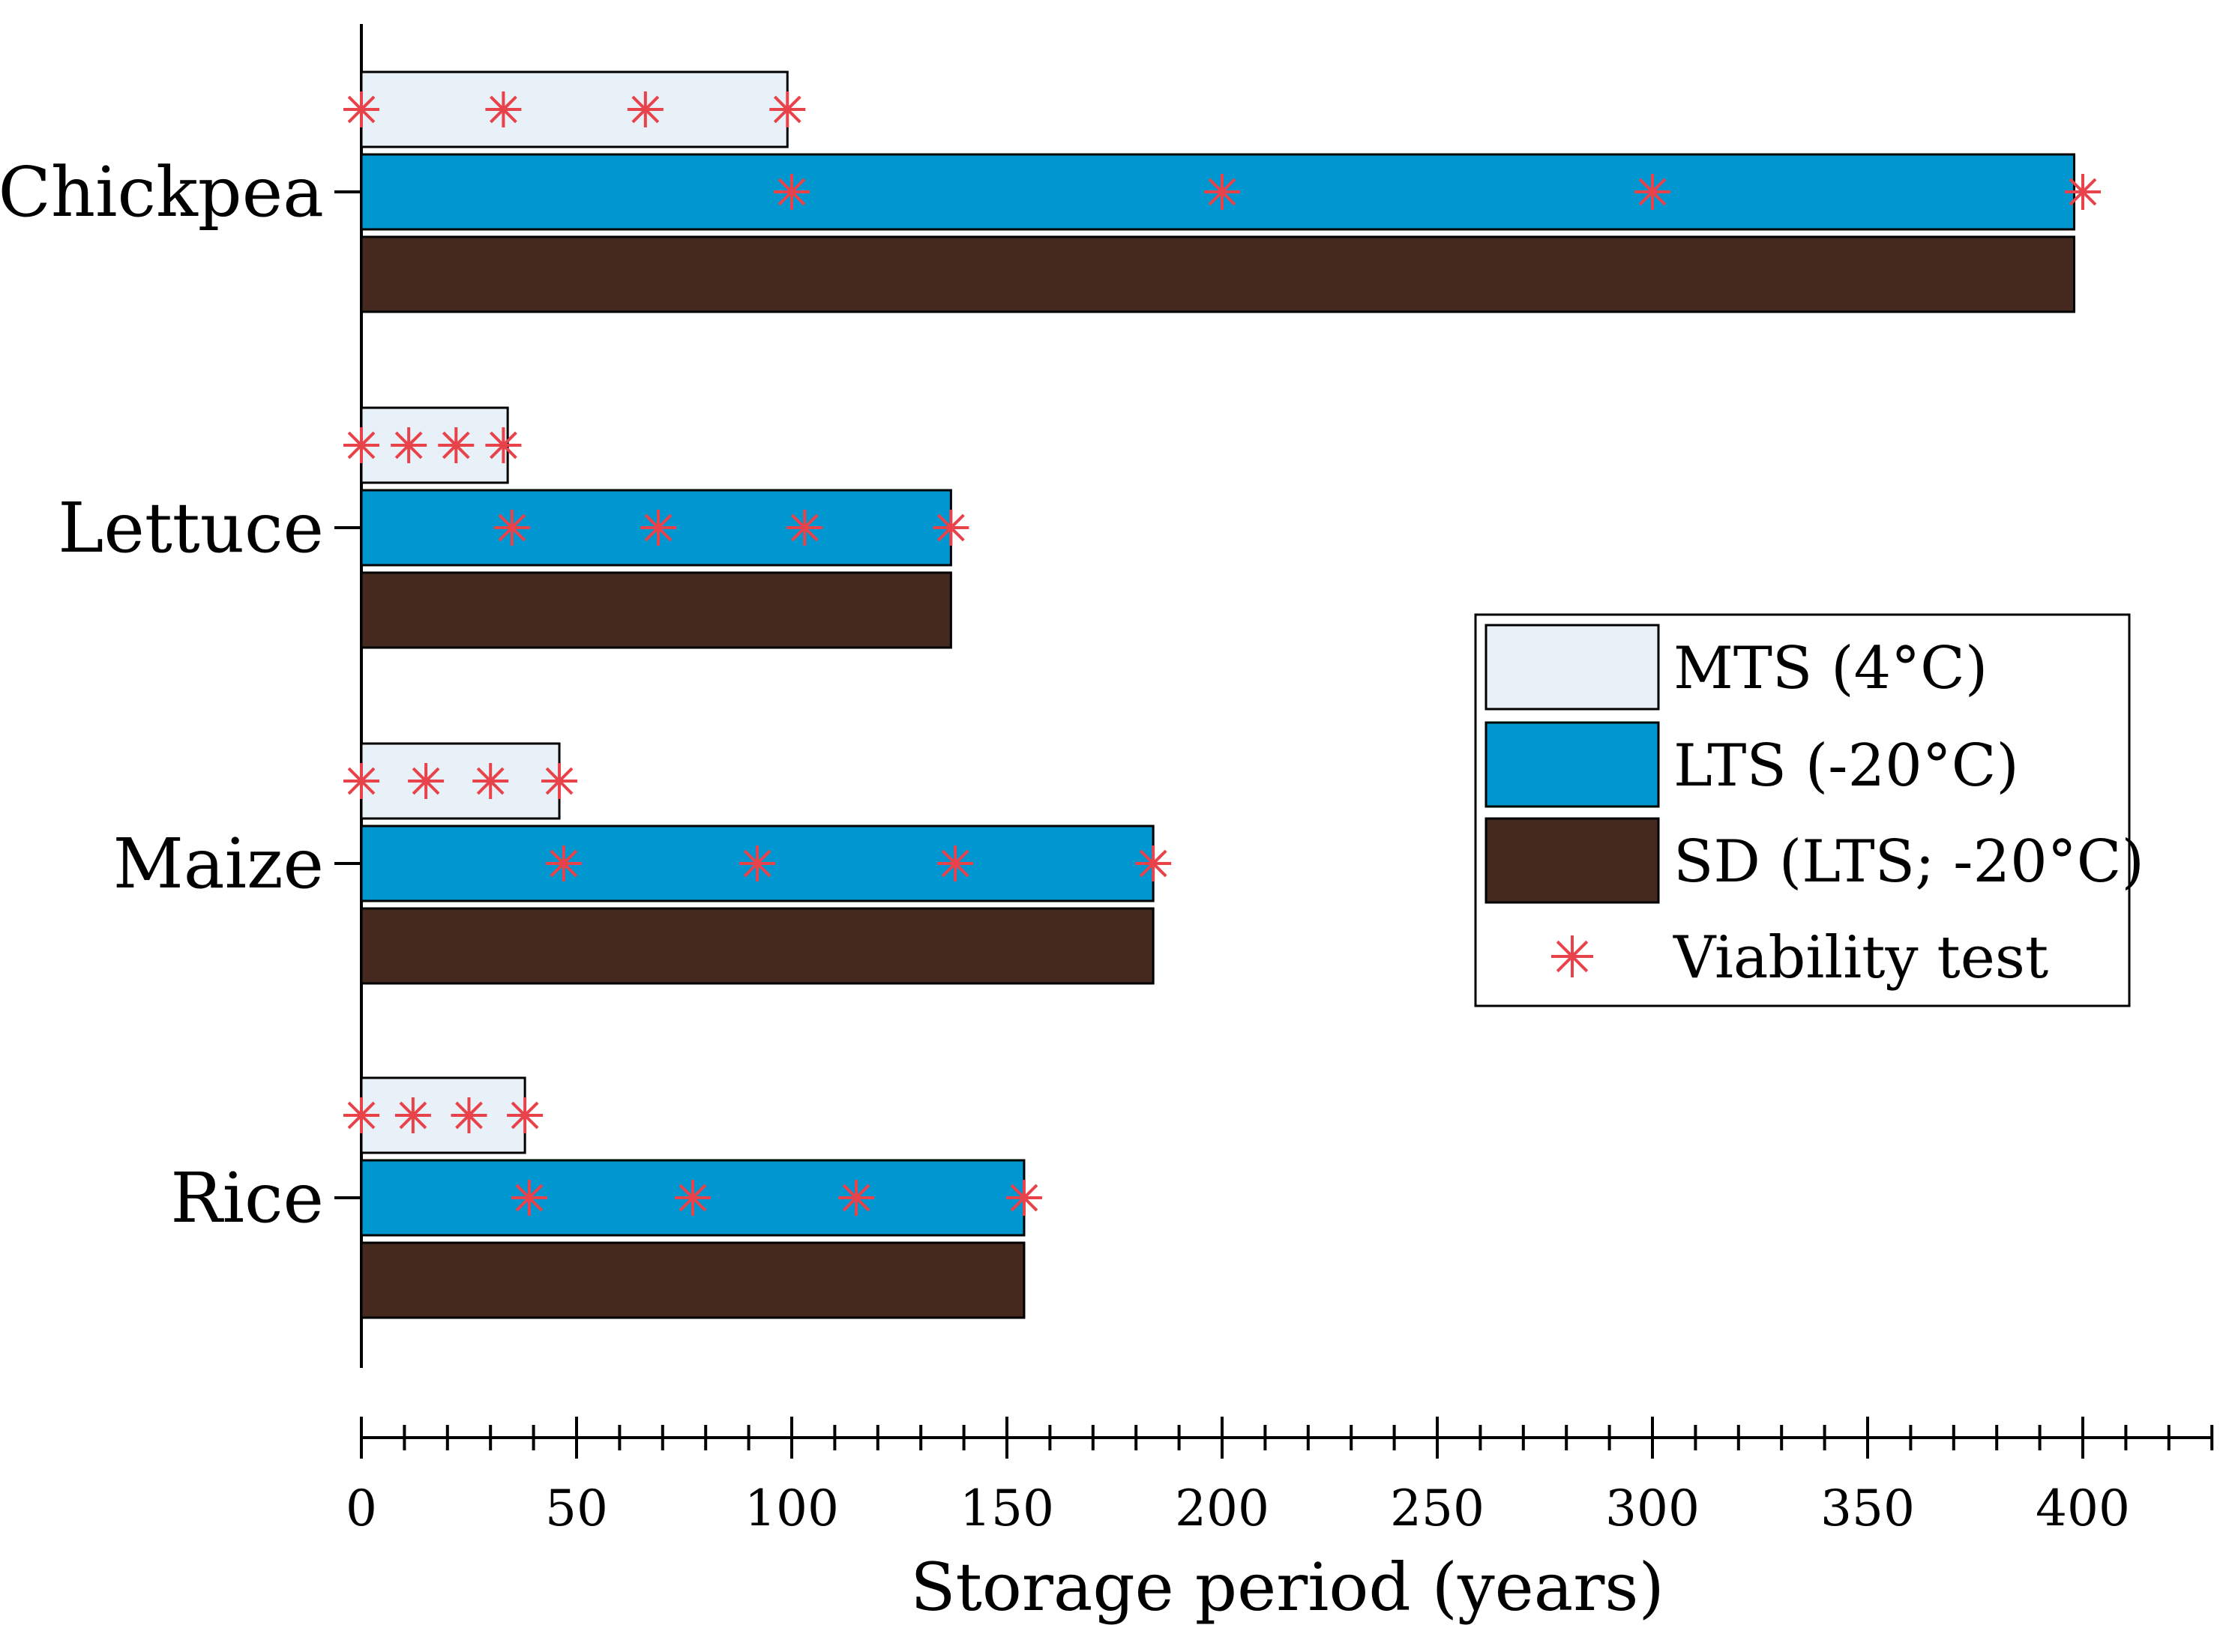  I want to click on bar-lettuce-sd-lts-20-c, so click(656, 610).